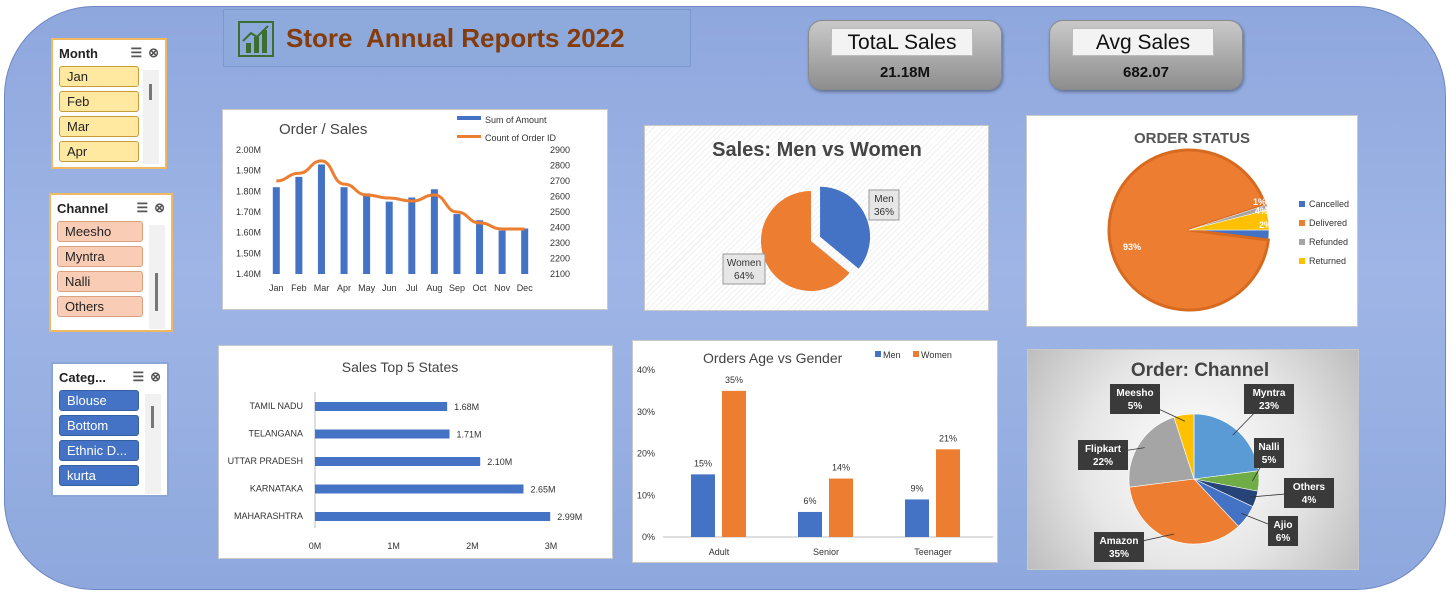 The height and width of the screenshot is (595, 1452). Describe the element at coordinates (99, 475) in the screenshot. I see `category-item-kurta: kurta` at that location.